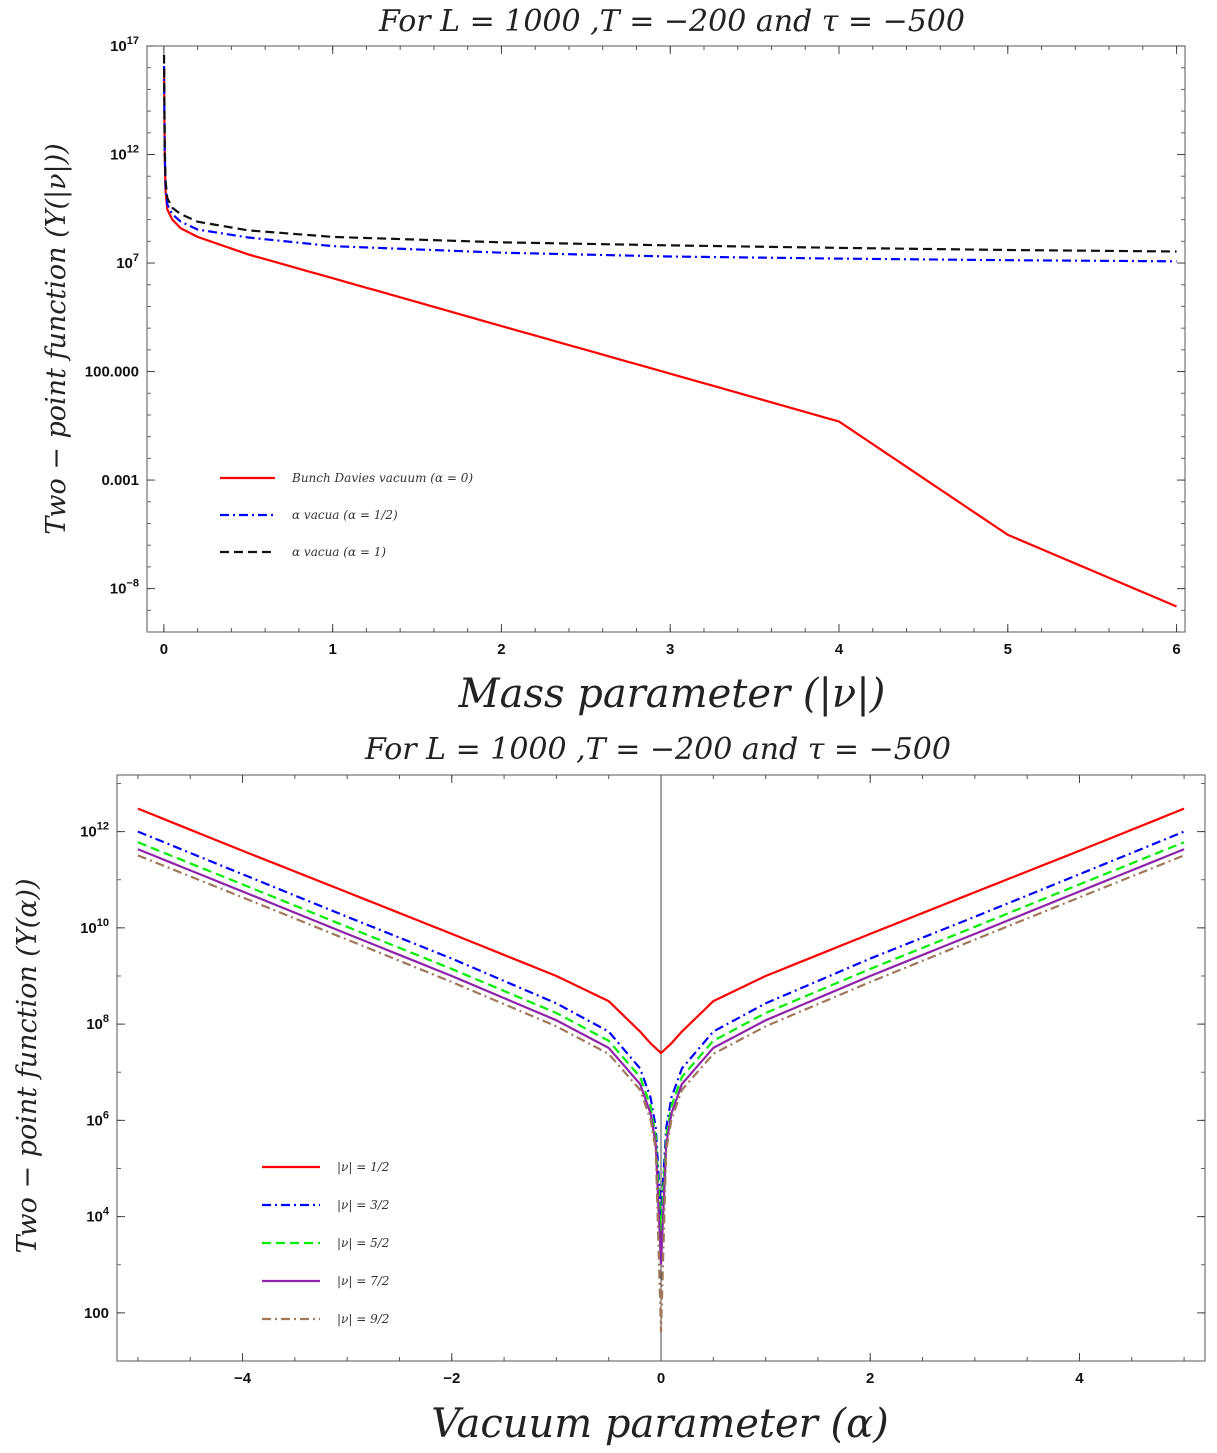 This screenshot has width=1217, height=1453. I want to click on x-tick-label: −4, so click(243, 1378).